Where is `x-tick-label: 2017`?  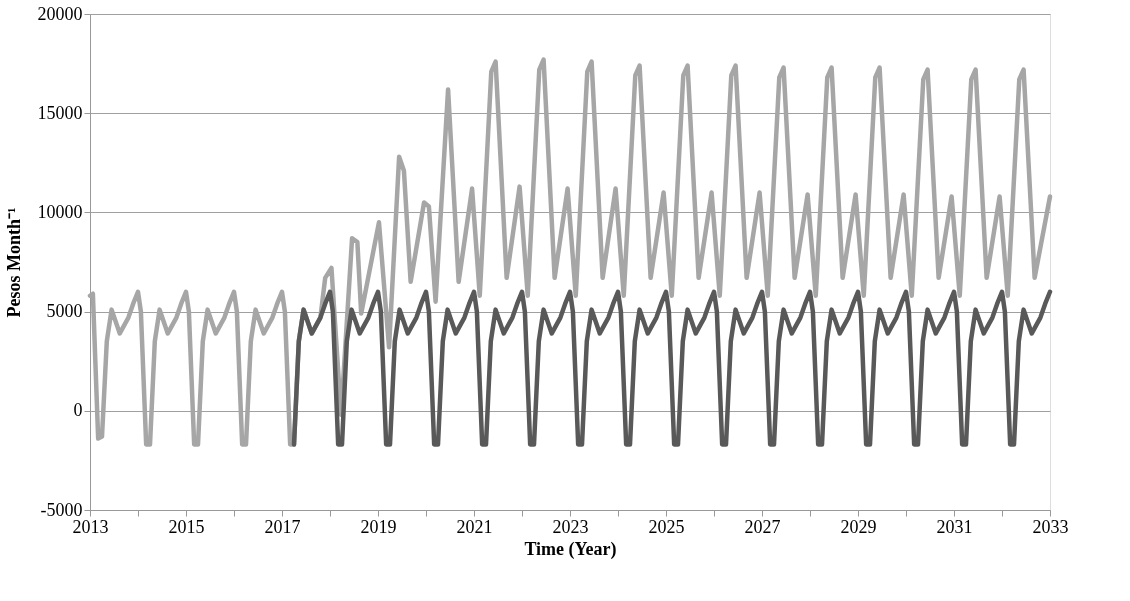
x-tick-label: 2017 is located at coordinates (282, 526).